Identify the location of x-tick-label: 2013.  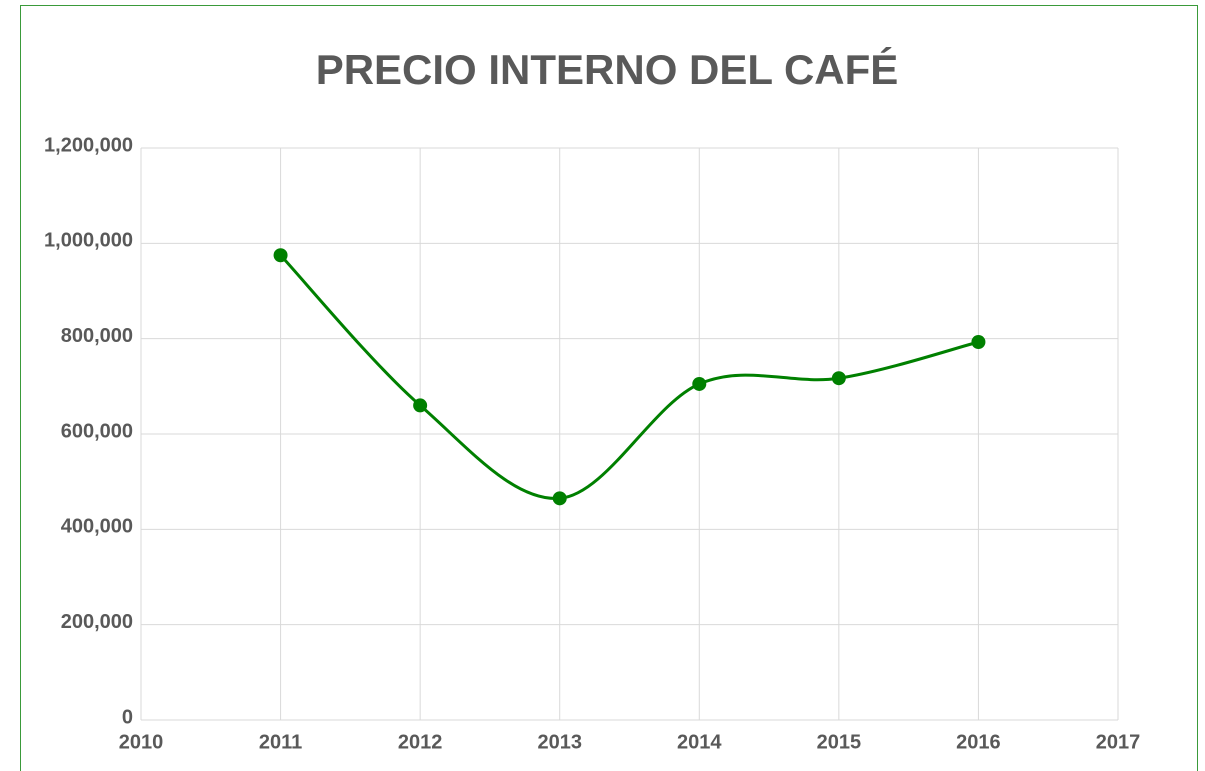
(559, 742).